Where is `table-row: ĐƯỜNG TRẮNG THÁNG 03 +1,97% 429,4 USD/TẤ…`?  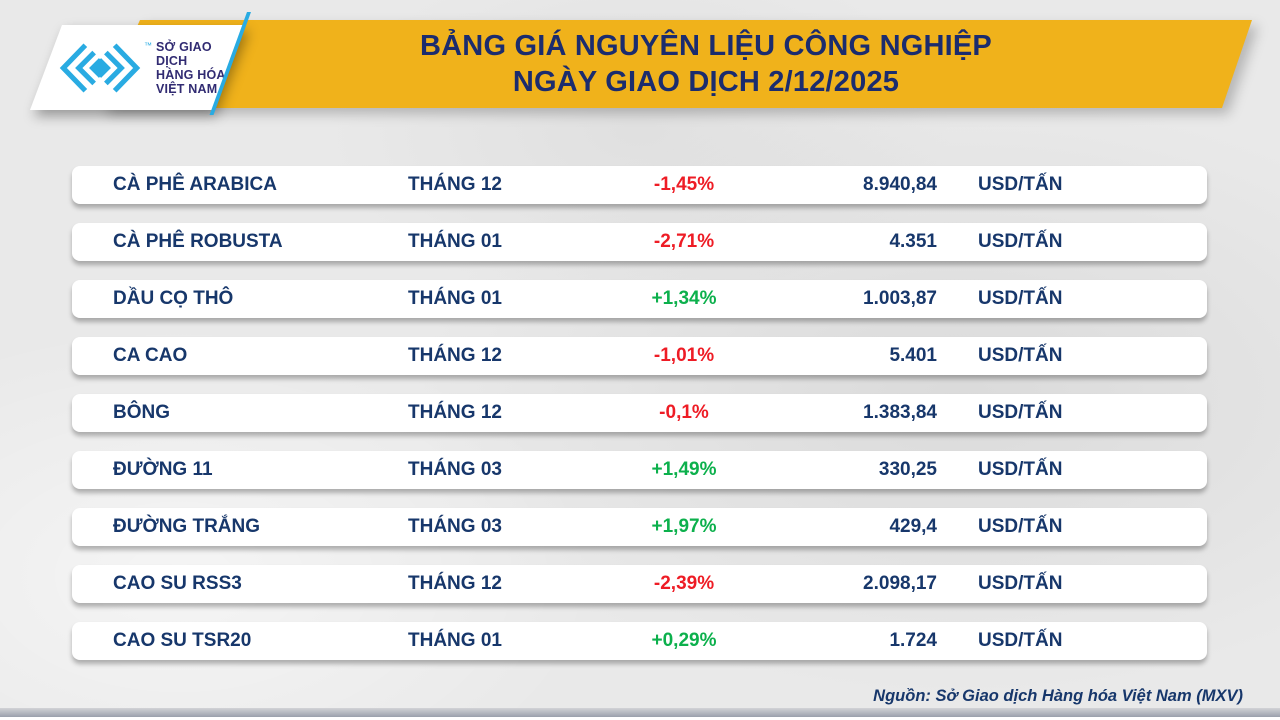
table-row: ĐƯỜNG TRẮNG THÁNG 03 +1,97% 429,4 USD/TẤ… is located at coordinates (639, 527).